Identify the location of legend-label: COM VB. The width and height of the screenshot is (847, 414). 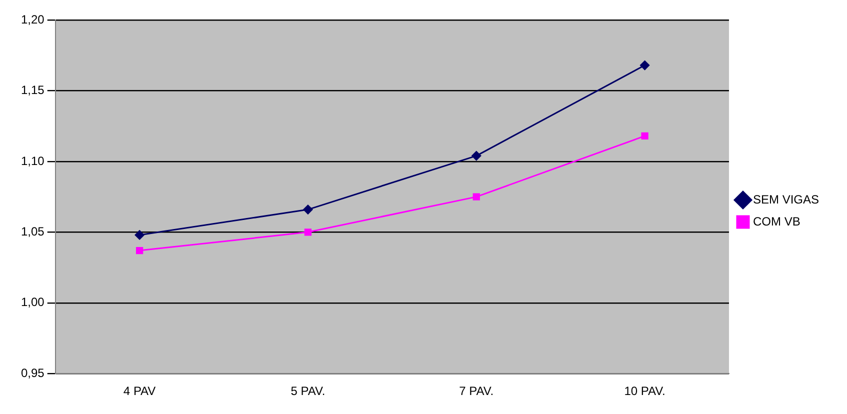
(776, 221).